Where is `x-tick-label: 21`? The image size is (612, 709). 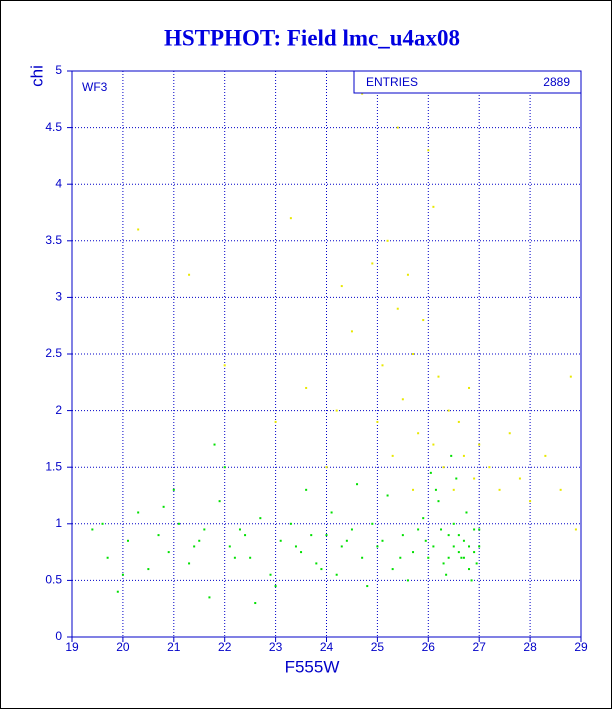 x-tick-label: 21 is located at coordinates (174, 647).